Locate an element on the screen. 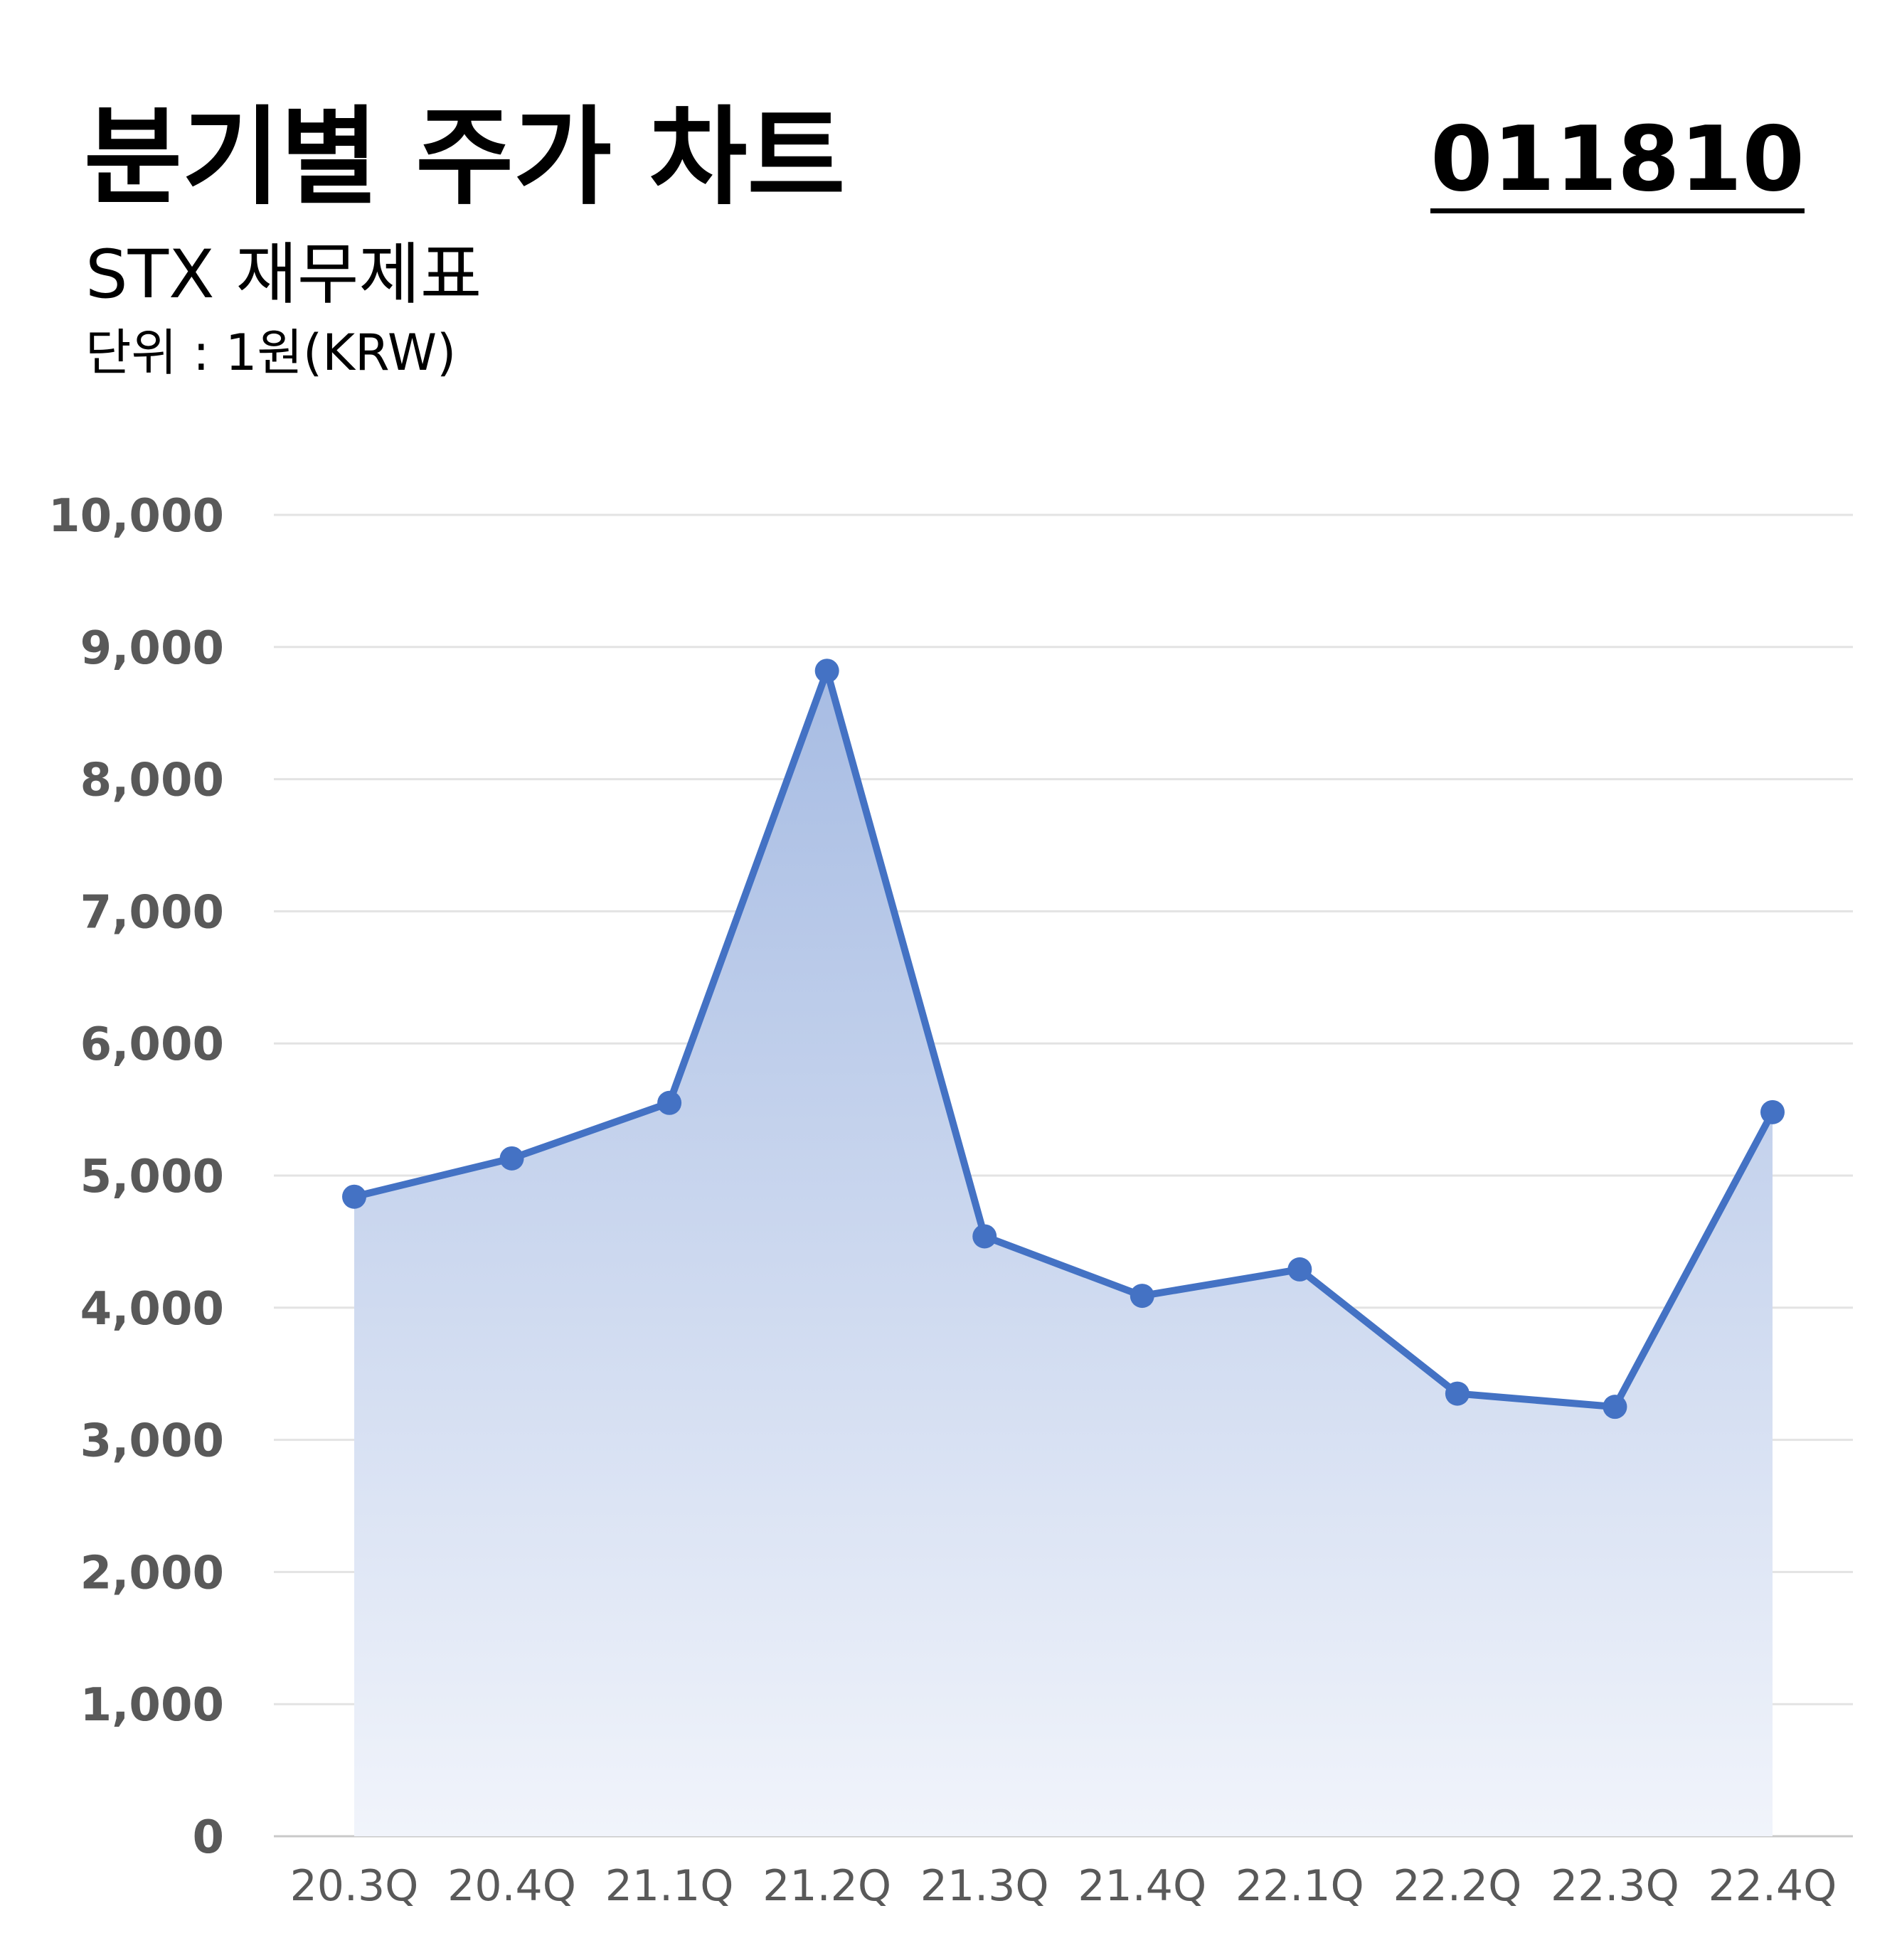  x-tick-label: 22.1Q is located at coordinates (1300, 1886).